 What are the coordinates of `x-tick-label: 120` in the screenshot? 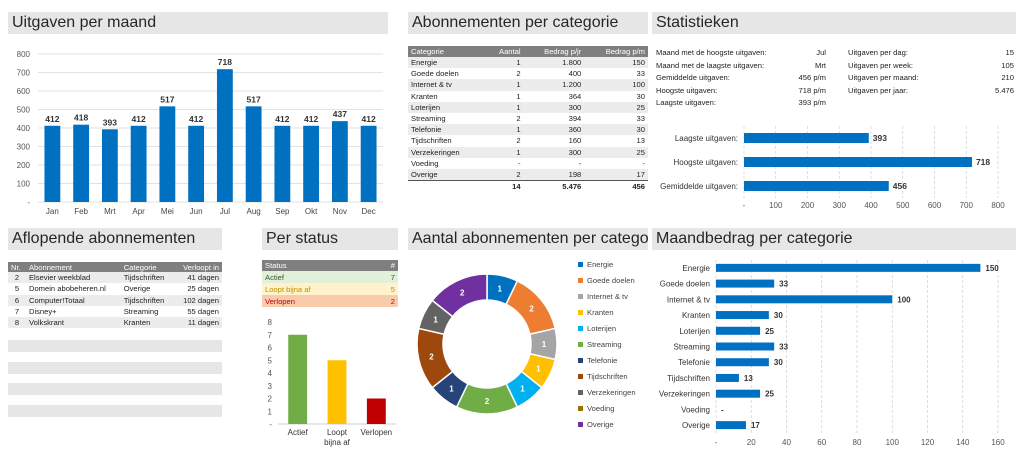 It's located at (928, 442).